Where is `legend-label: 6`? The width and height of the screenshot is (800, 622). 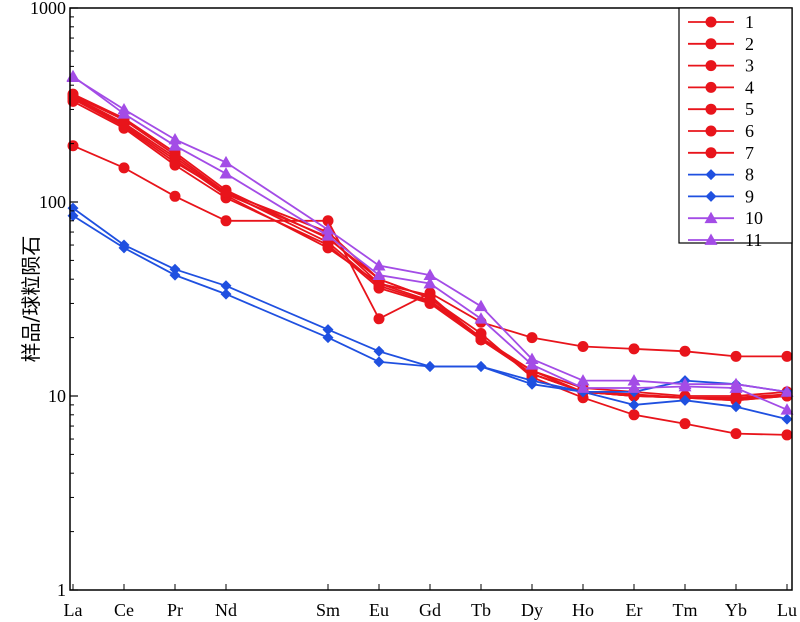 legend-label: 6 is located at coordinates (749, 131).